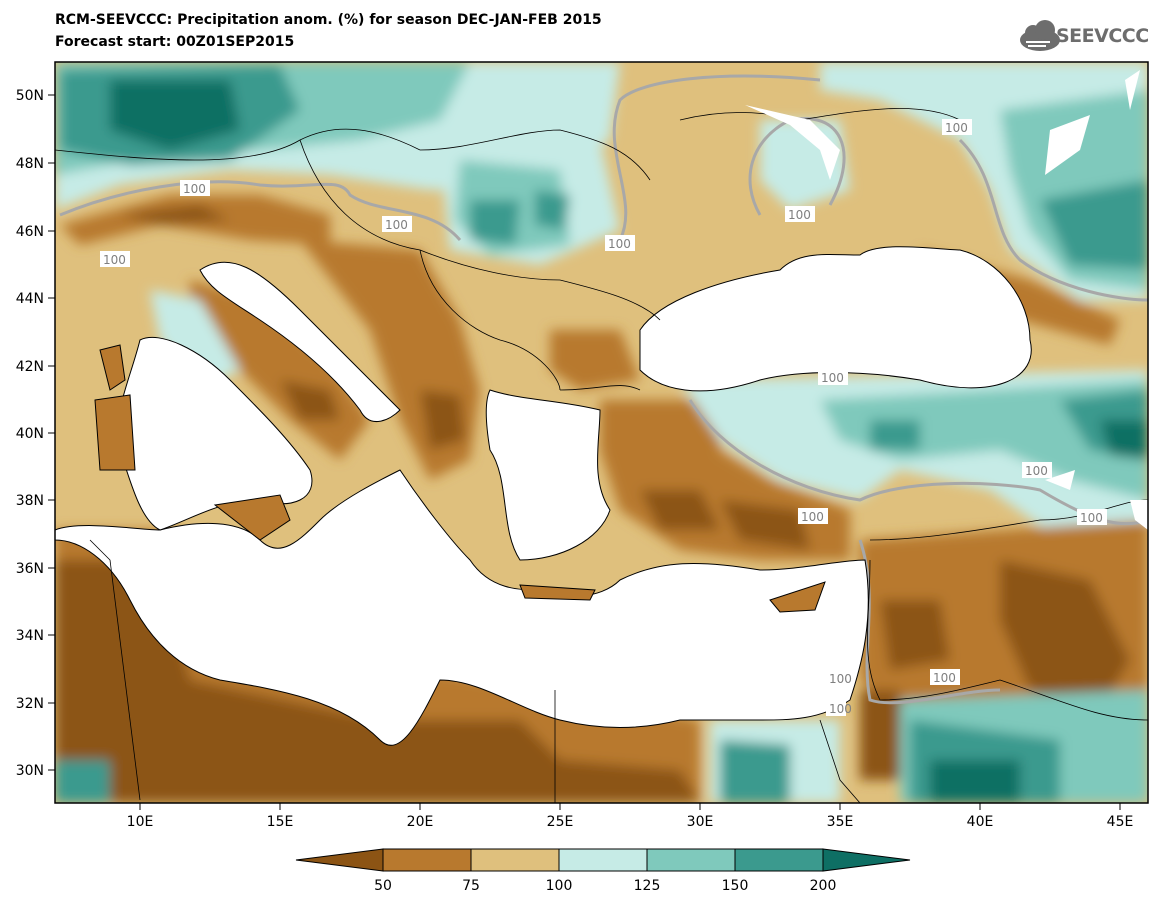 The height and width of the screenshot is (907, 1165). What do you see at coordinates (30, 367) in the screenshot?
I see `lat-label: 42N` at bounding box center [30, 367].